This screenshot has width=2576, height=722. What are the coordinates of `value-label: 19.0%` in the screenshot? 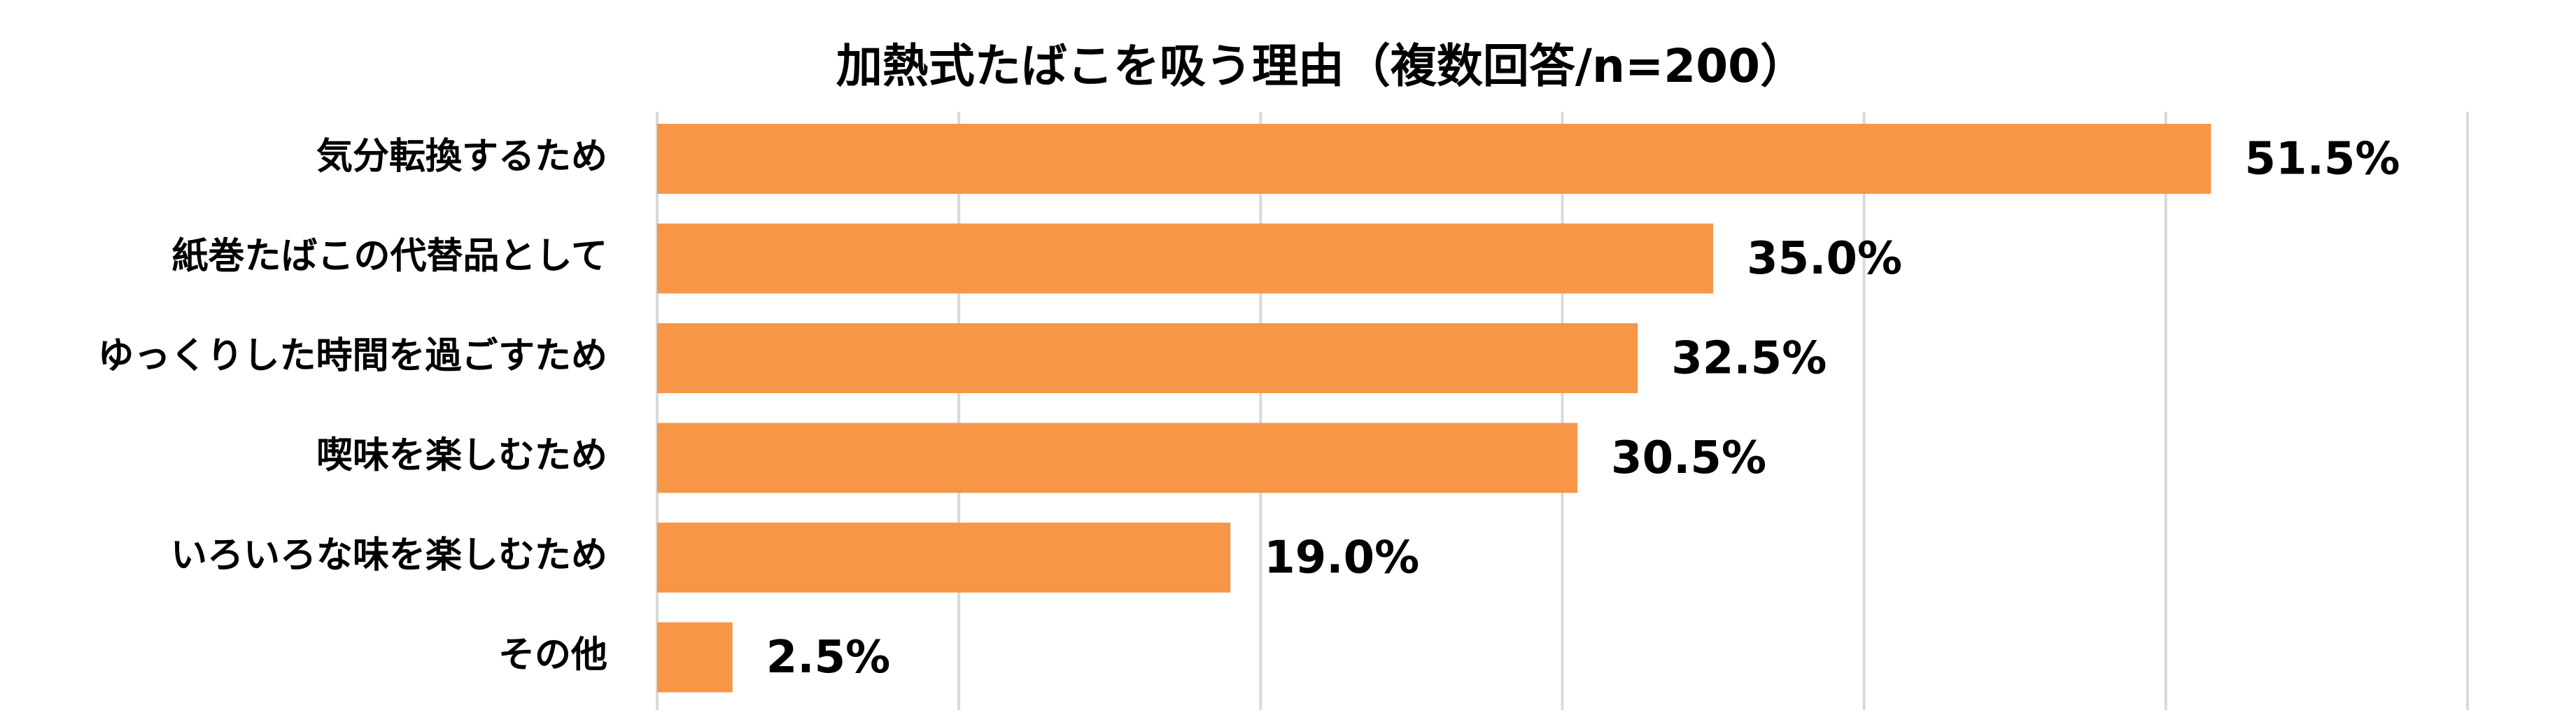 It's located at (1341, 558).